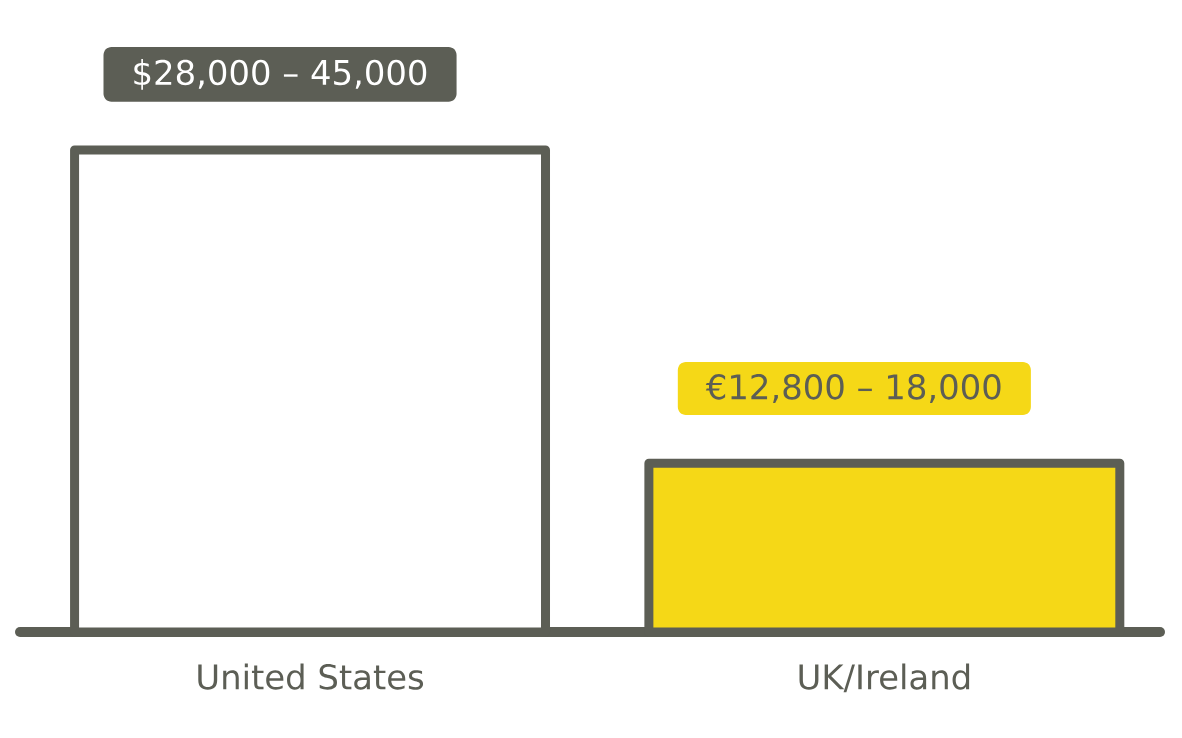  What do you see at coordinates (884, 678) in the screenshot?
I see `x-tick-label: UK/Ireland` at bounding box center [884, 678].